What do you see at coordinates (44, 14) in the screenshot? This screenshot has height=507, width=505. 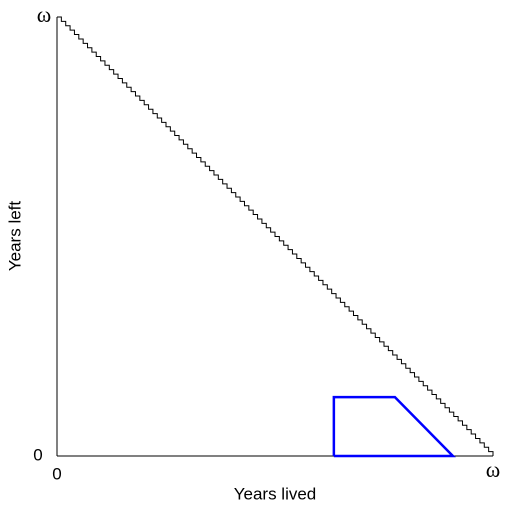 I see `y-tick-label: ω` at bounding box center [44, 14].